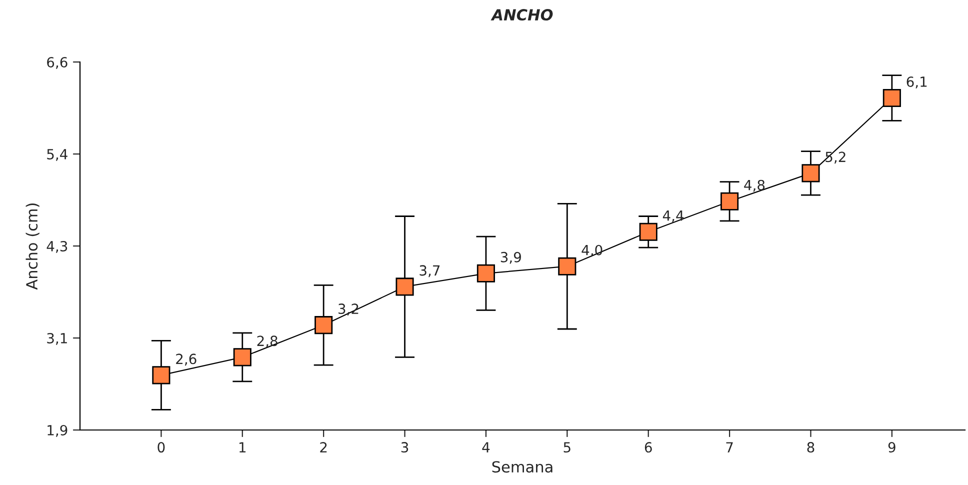 This screenshot has width=968, height=485. I want to click on data-label: 5,2, so click(836, 158).